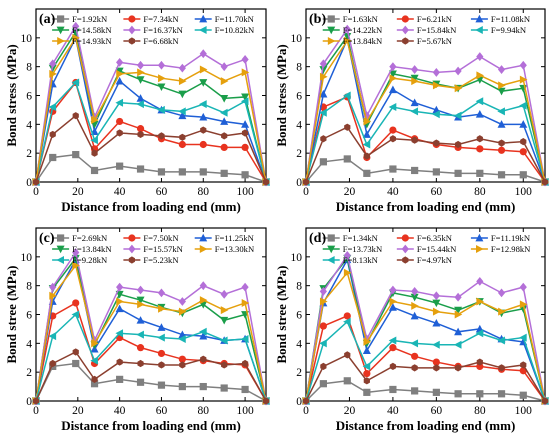 This screenshot has height=436, width=550. I want to click on legend-item: F=13.30kN, so click(224, 249).